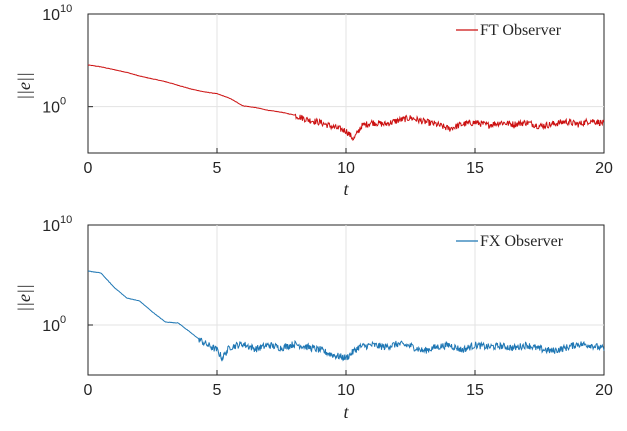 This screenshot has height=431, width=627. I want to click on series-line-ft-observer, so click(346, 103).